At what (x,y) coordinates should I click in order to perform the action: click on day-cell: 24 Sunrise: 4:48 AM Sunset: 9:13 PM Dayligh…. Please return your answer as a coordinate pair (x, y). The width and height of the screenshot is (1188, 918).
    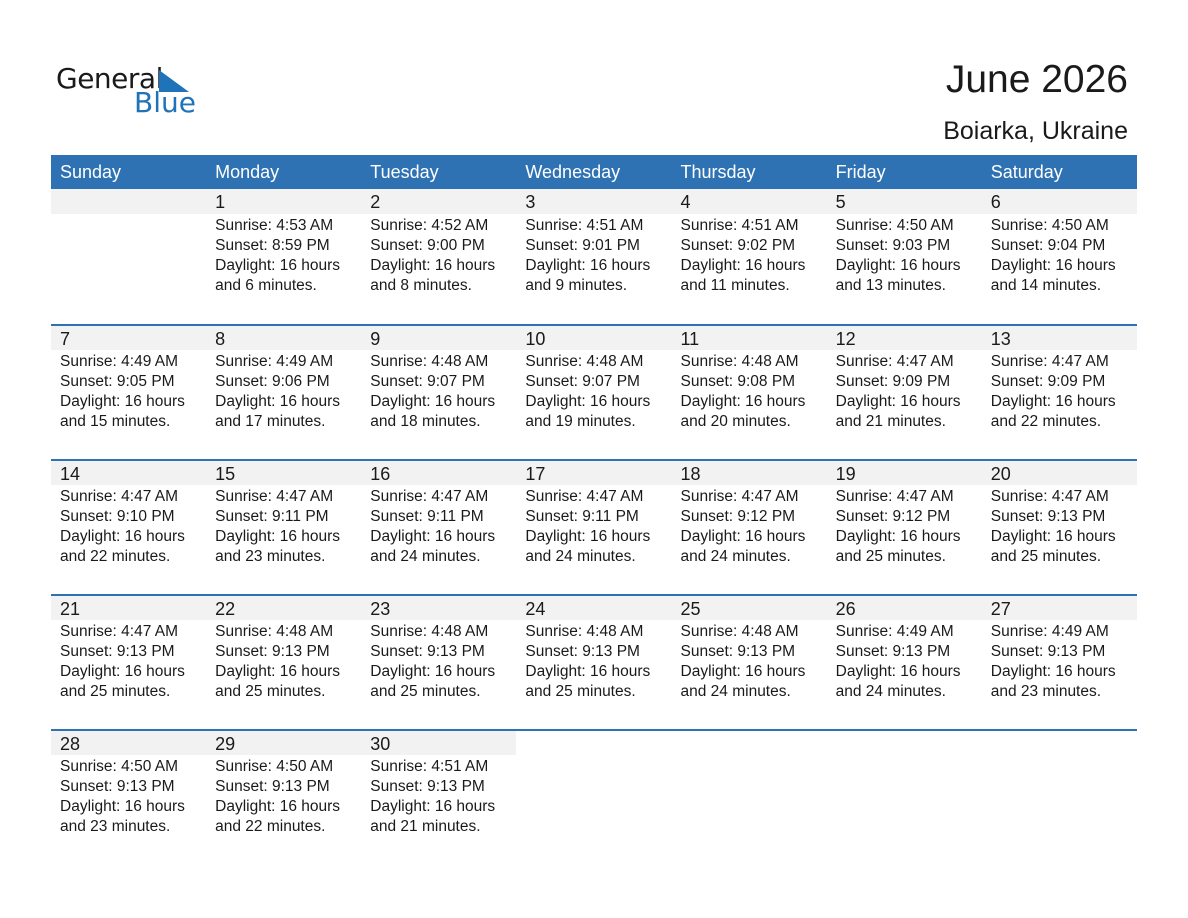
    Looking at the image, I should click on (594, 662).